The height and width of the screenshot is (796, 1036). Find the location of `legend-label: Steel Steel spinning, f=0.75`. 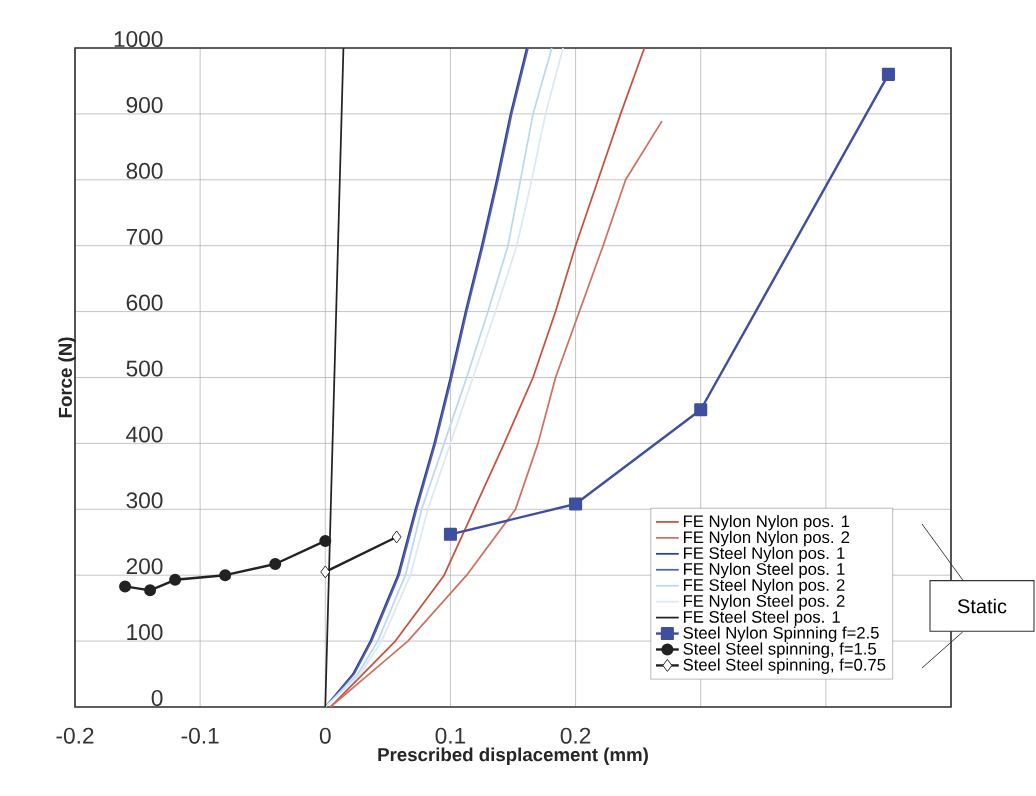

legend-label: Steel Steel spinning, f=0.75 is located at coordinates (784, 666).